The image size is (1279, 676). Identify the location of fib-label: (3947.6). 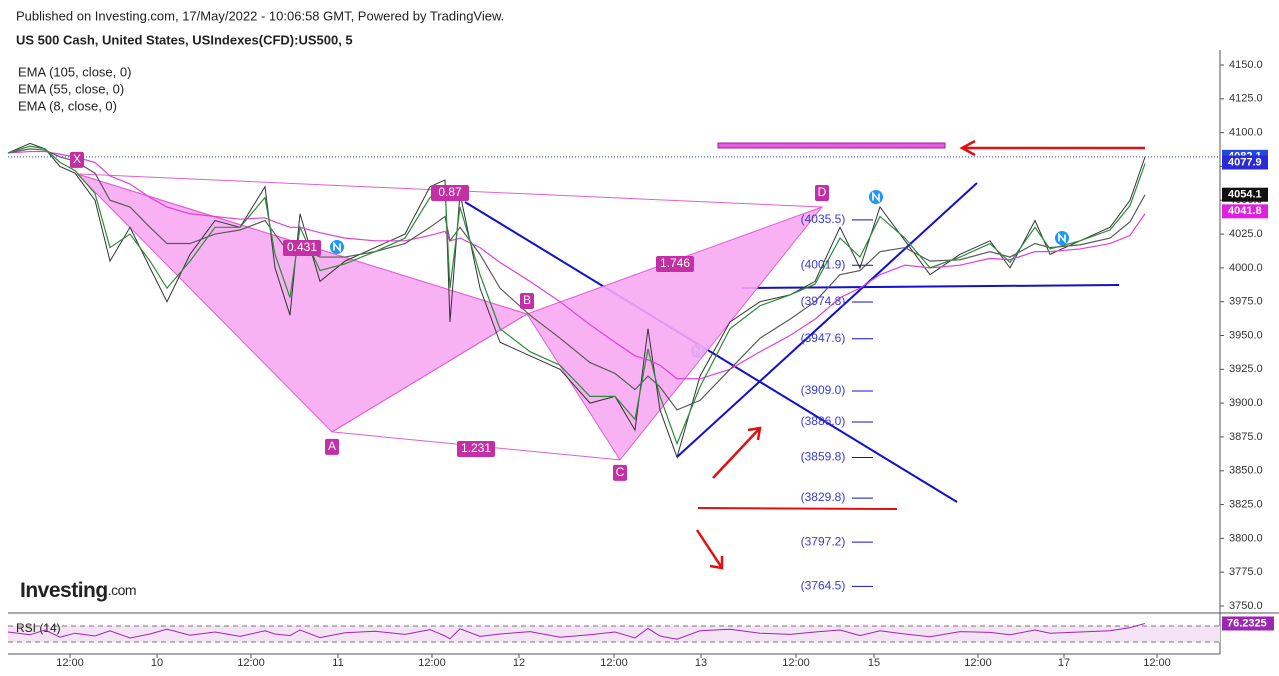
(823, 338).